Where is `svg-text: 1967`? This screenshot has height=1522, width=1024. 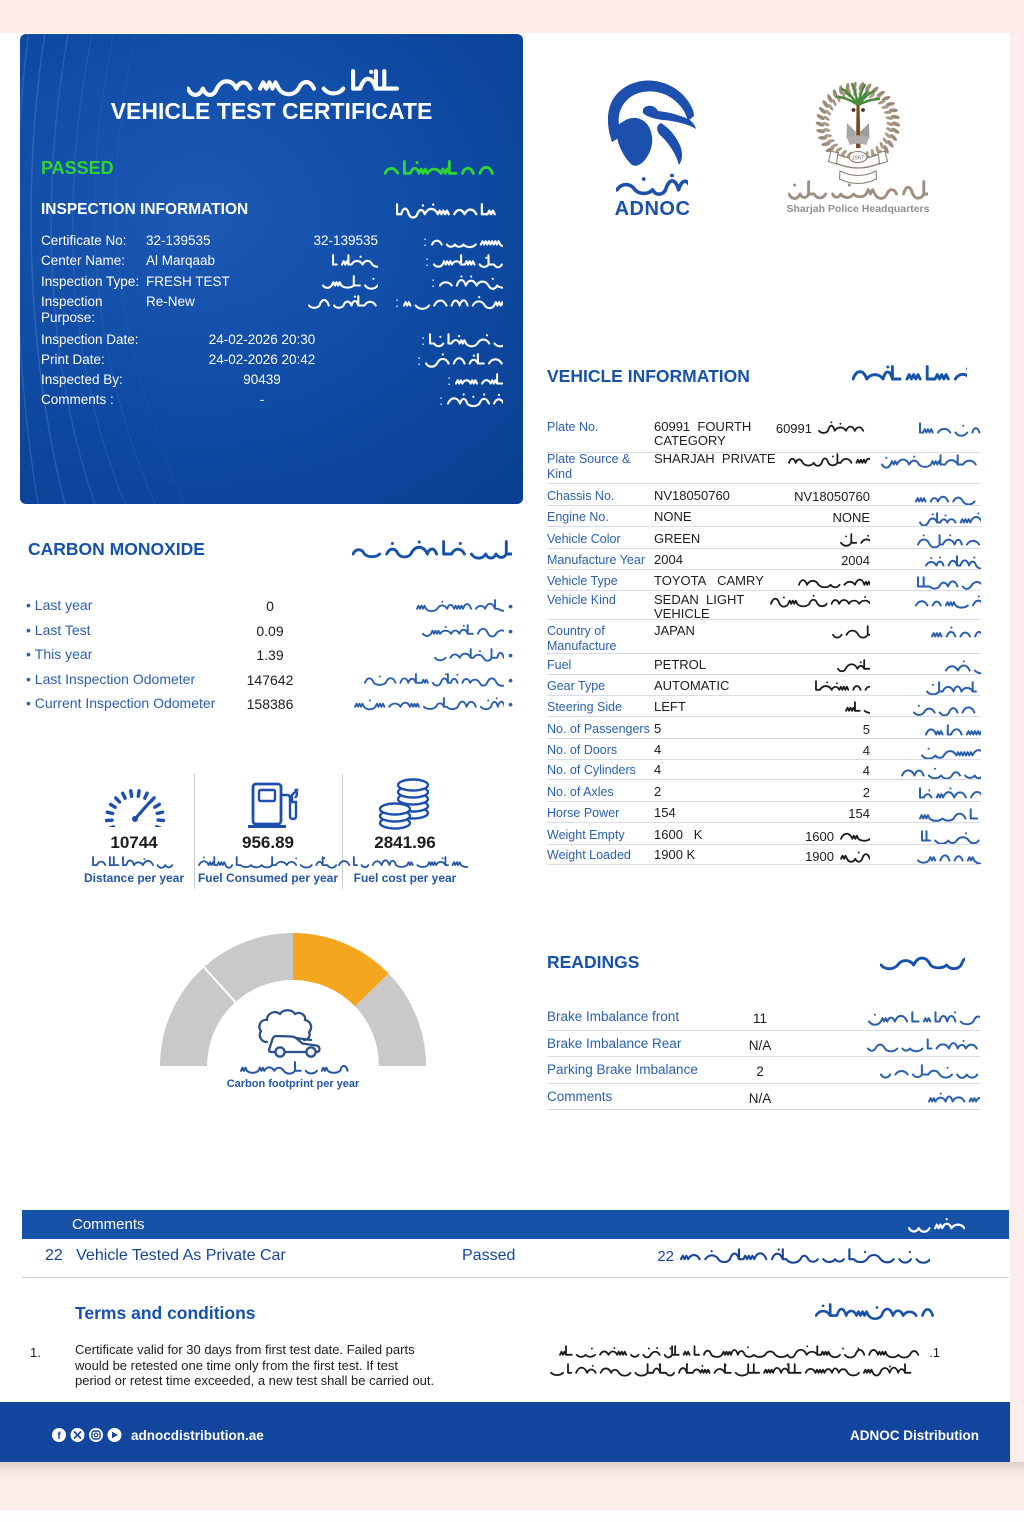
svg-text: 1967 is located at coordinates (858, 159).